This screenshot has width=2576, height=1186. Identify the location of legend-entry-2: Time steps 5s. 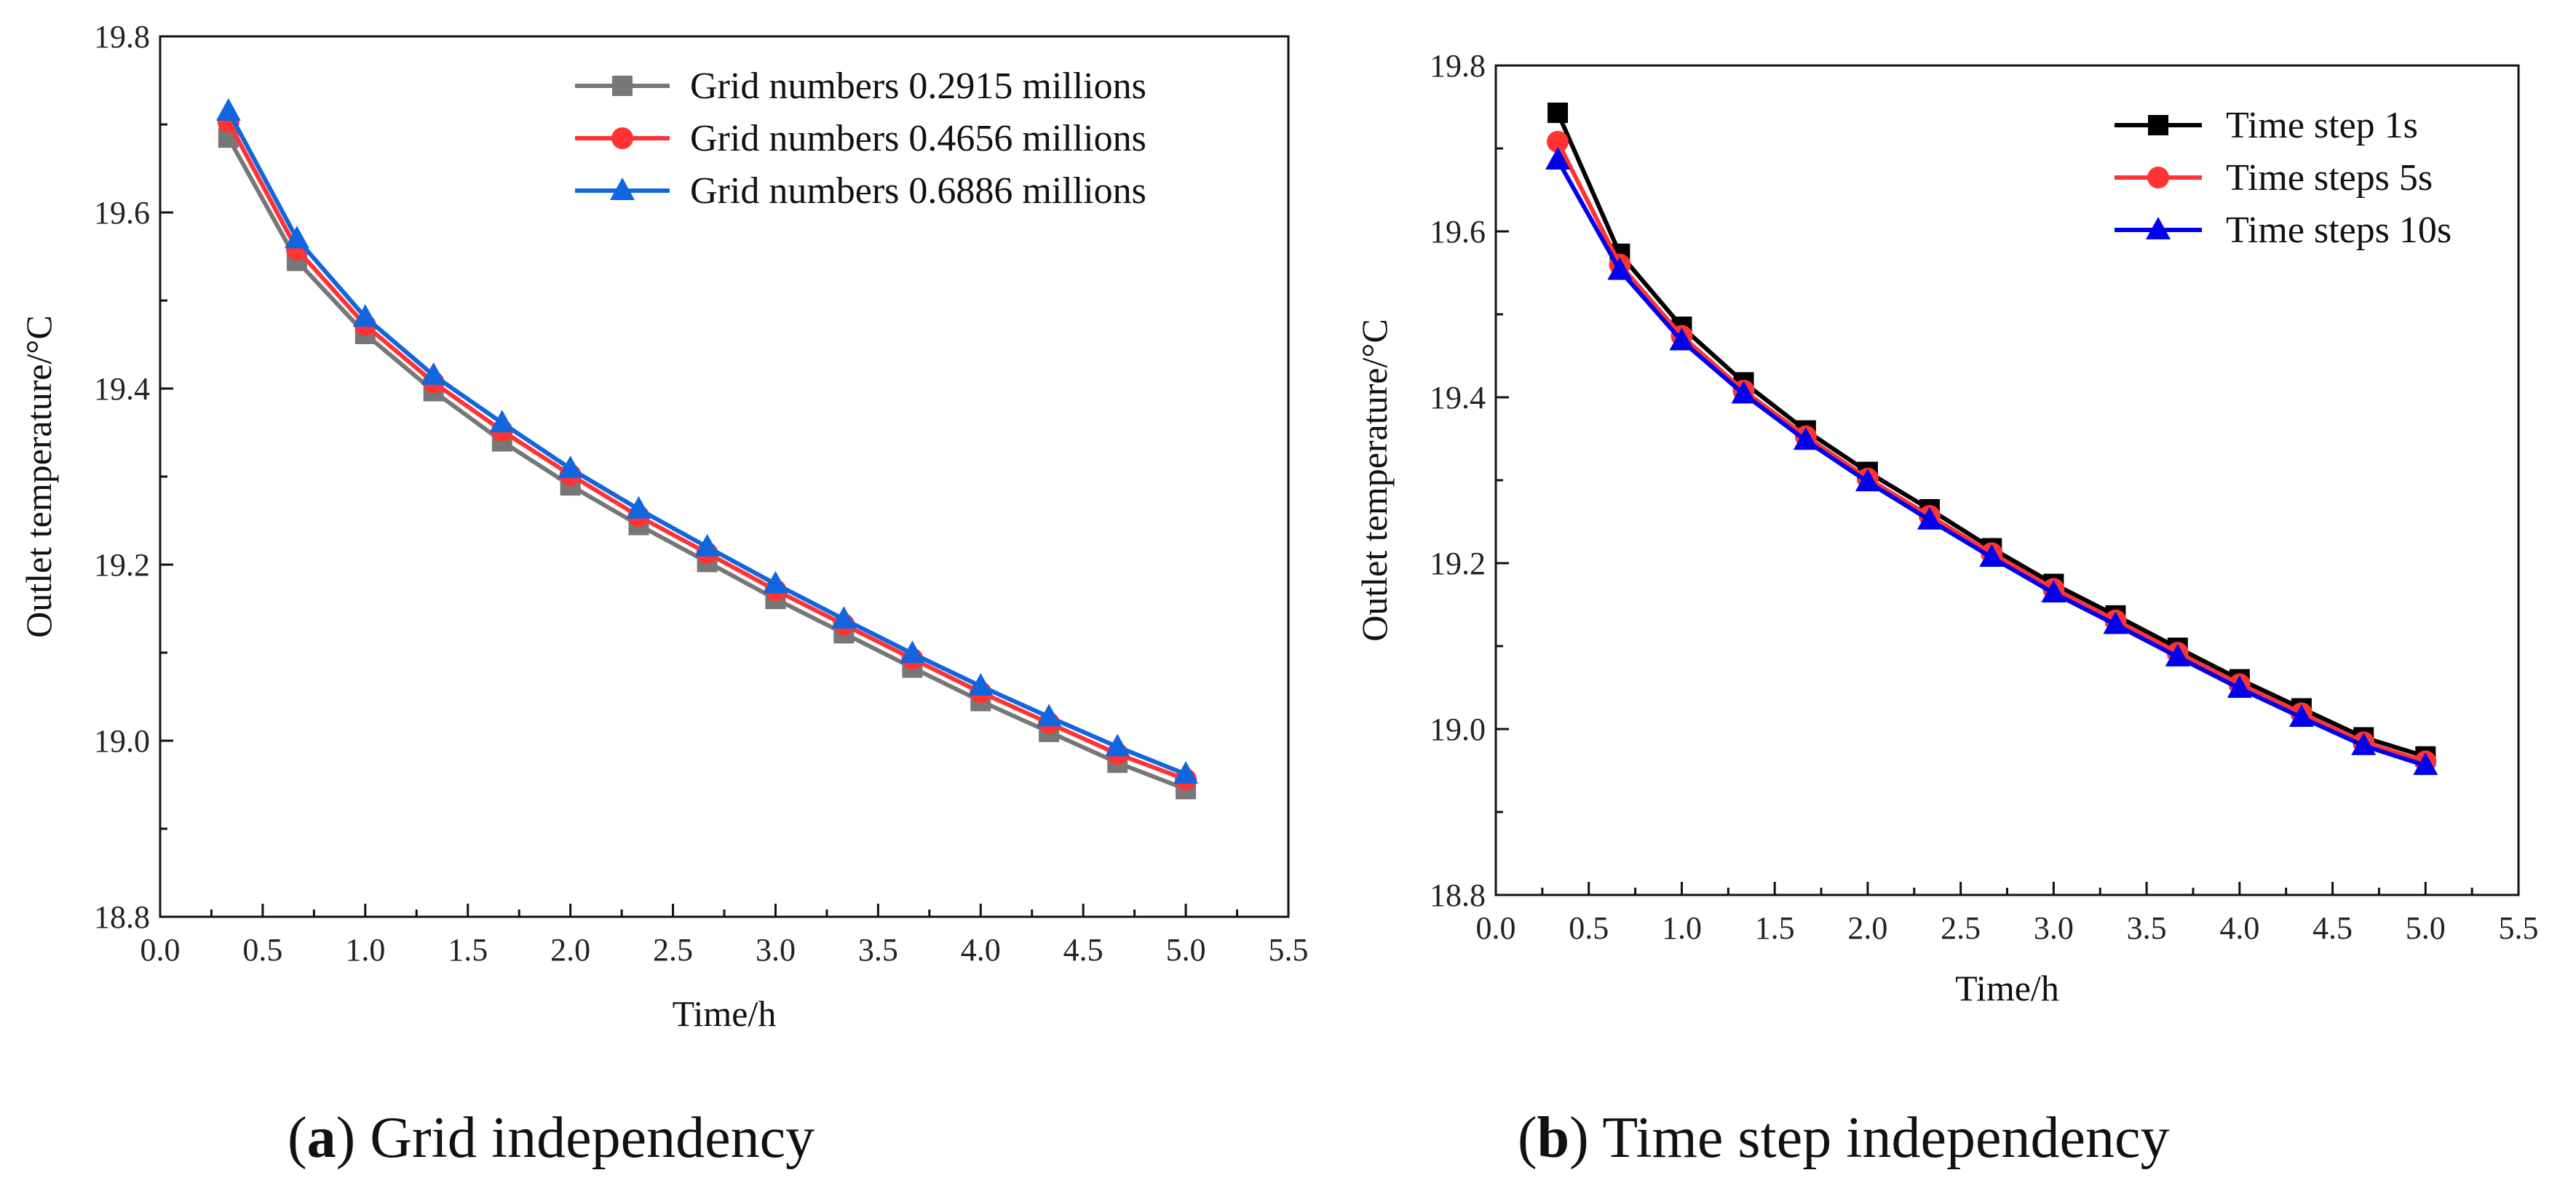
(2274, 178).